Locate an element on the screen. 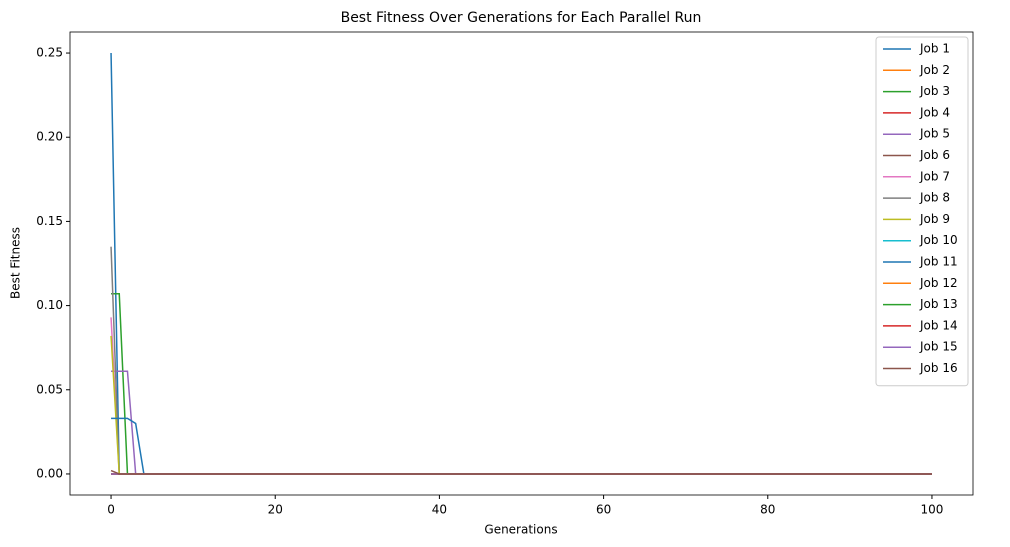 The image size is (1010, 547). legend-label: Job 4 is located at coordinates (934, 112).